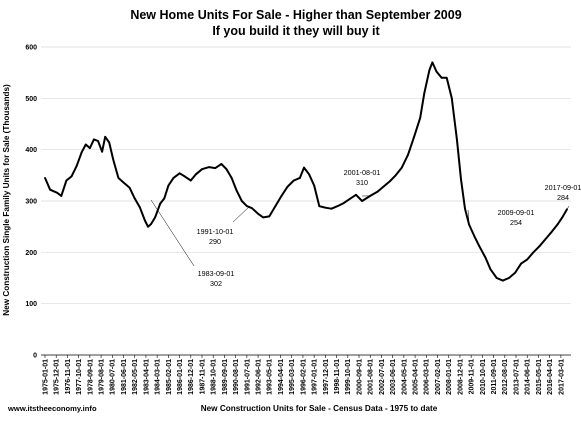  Describe the element at coordinates (505, 377) in the screenshot. I see `x-tick-label: 2012-08-01` at that location.